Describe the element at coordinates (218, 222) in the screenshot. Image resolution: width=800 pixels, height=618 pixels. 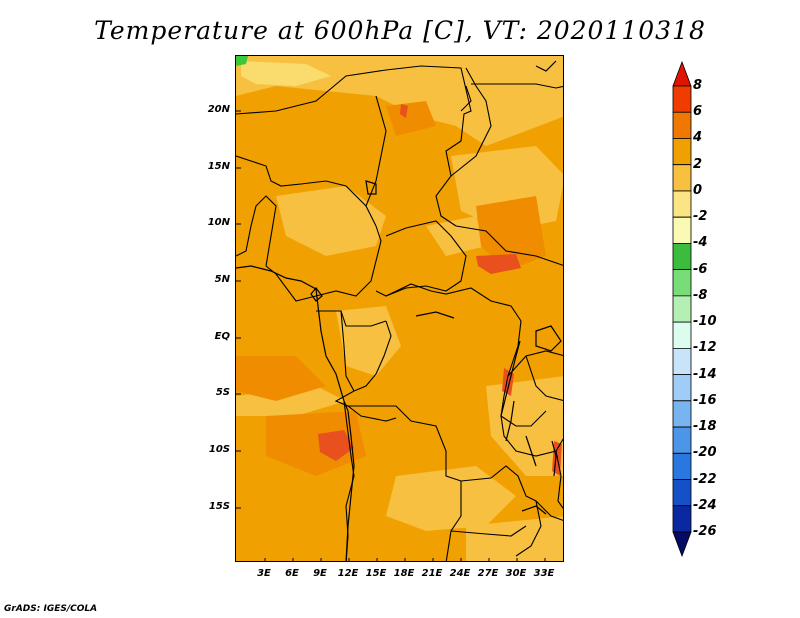
I see `lat-label-10n: 10N` at that location.